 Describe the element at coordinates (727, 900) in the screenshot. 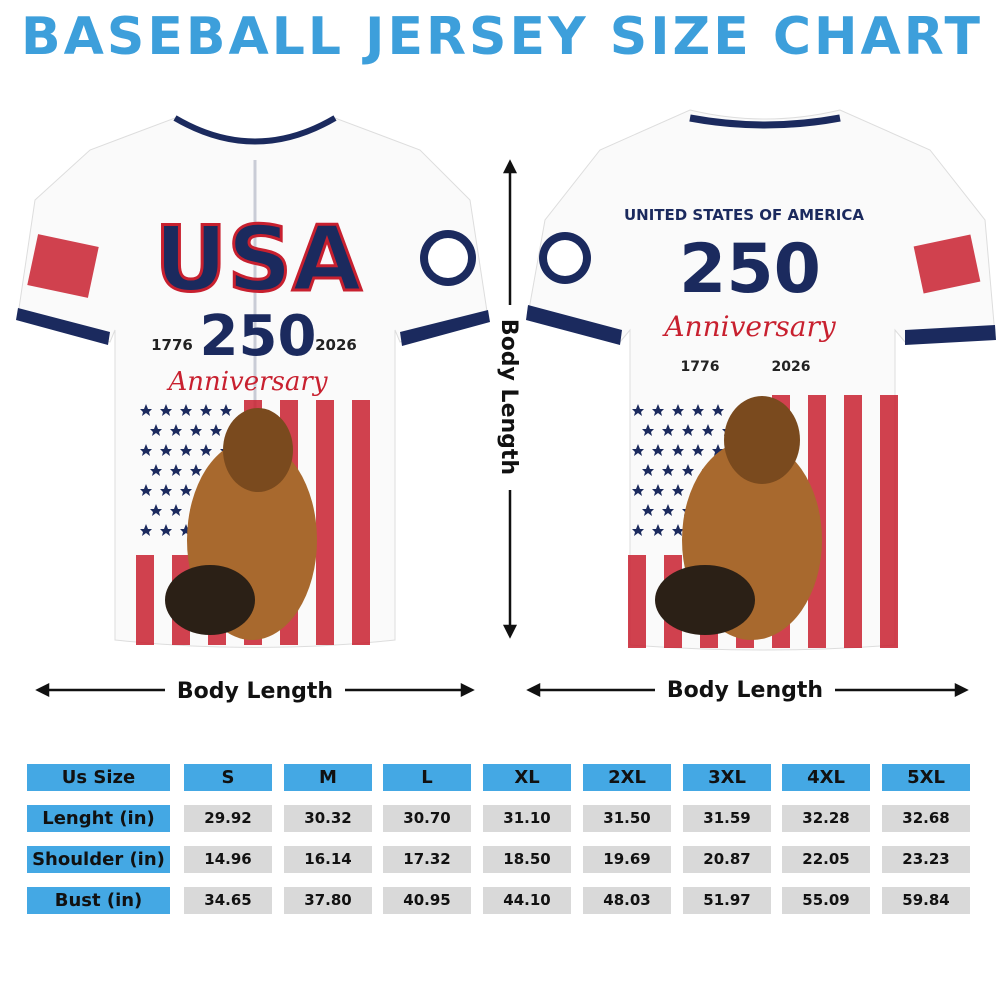

I see `measurement-cell: 51.97` at that location.